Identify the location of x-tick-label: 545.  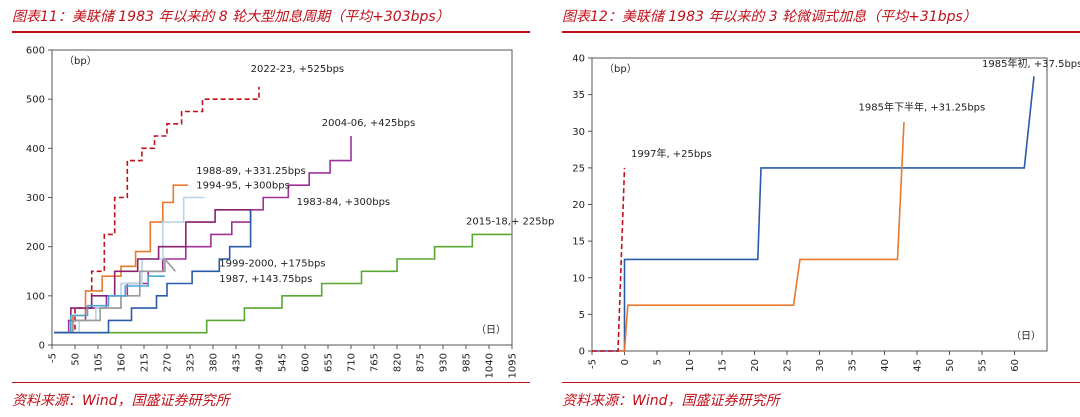
(283, 362).